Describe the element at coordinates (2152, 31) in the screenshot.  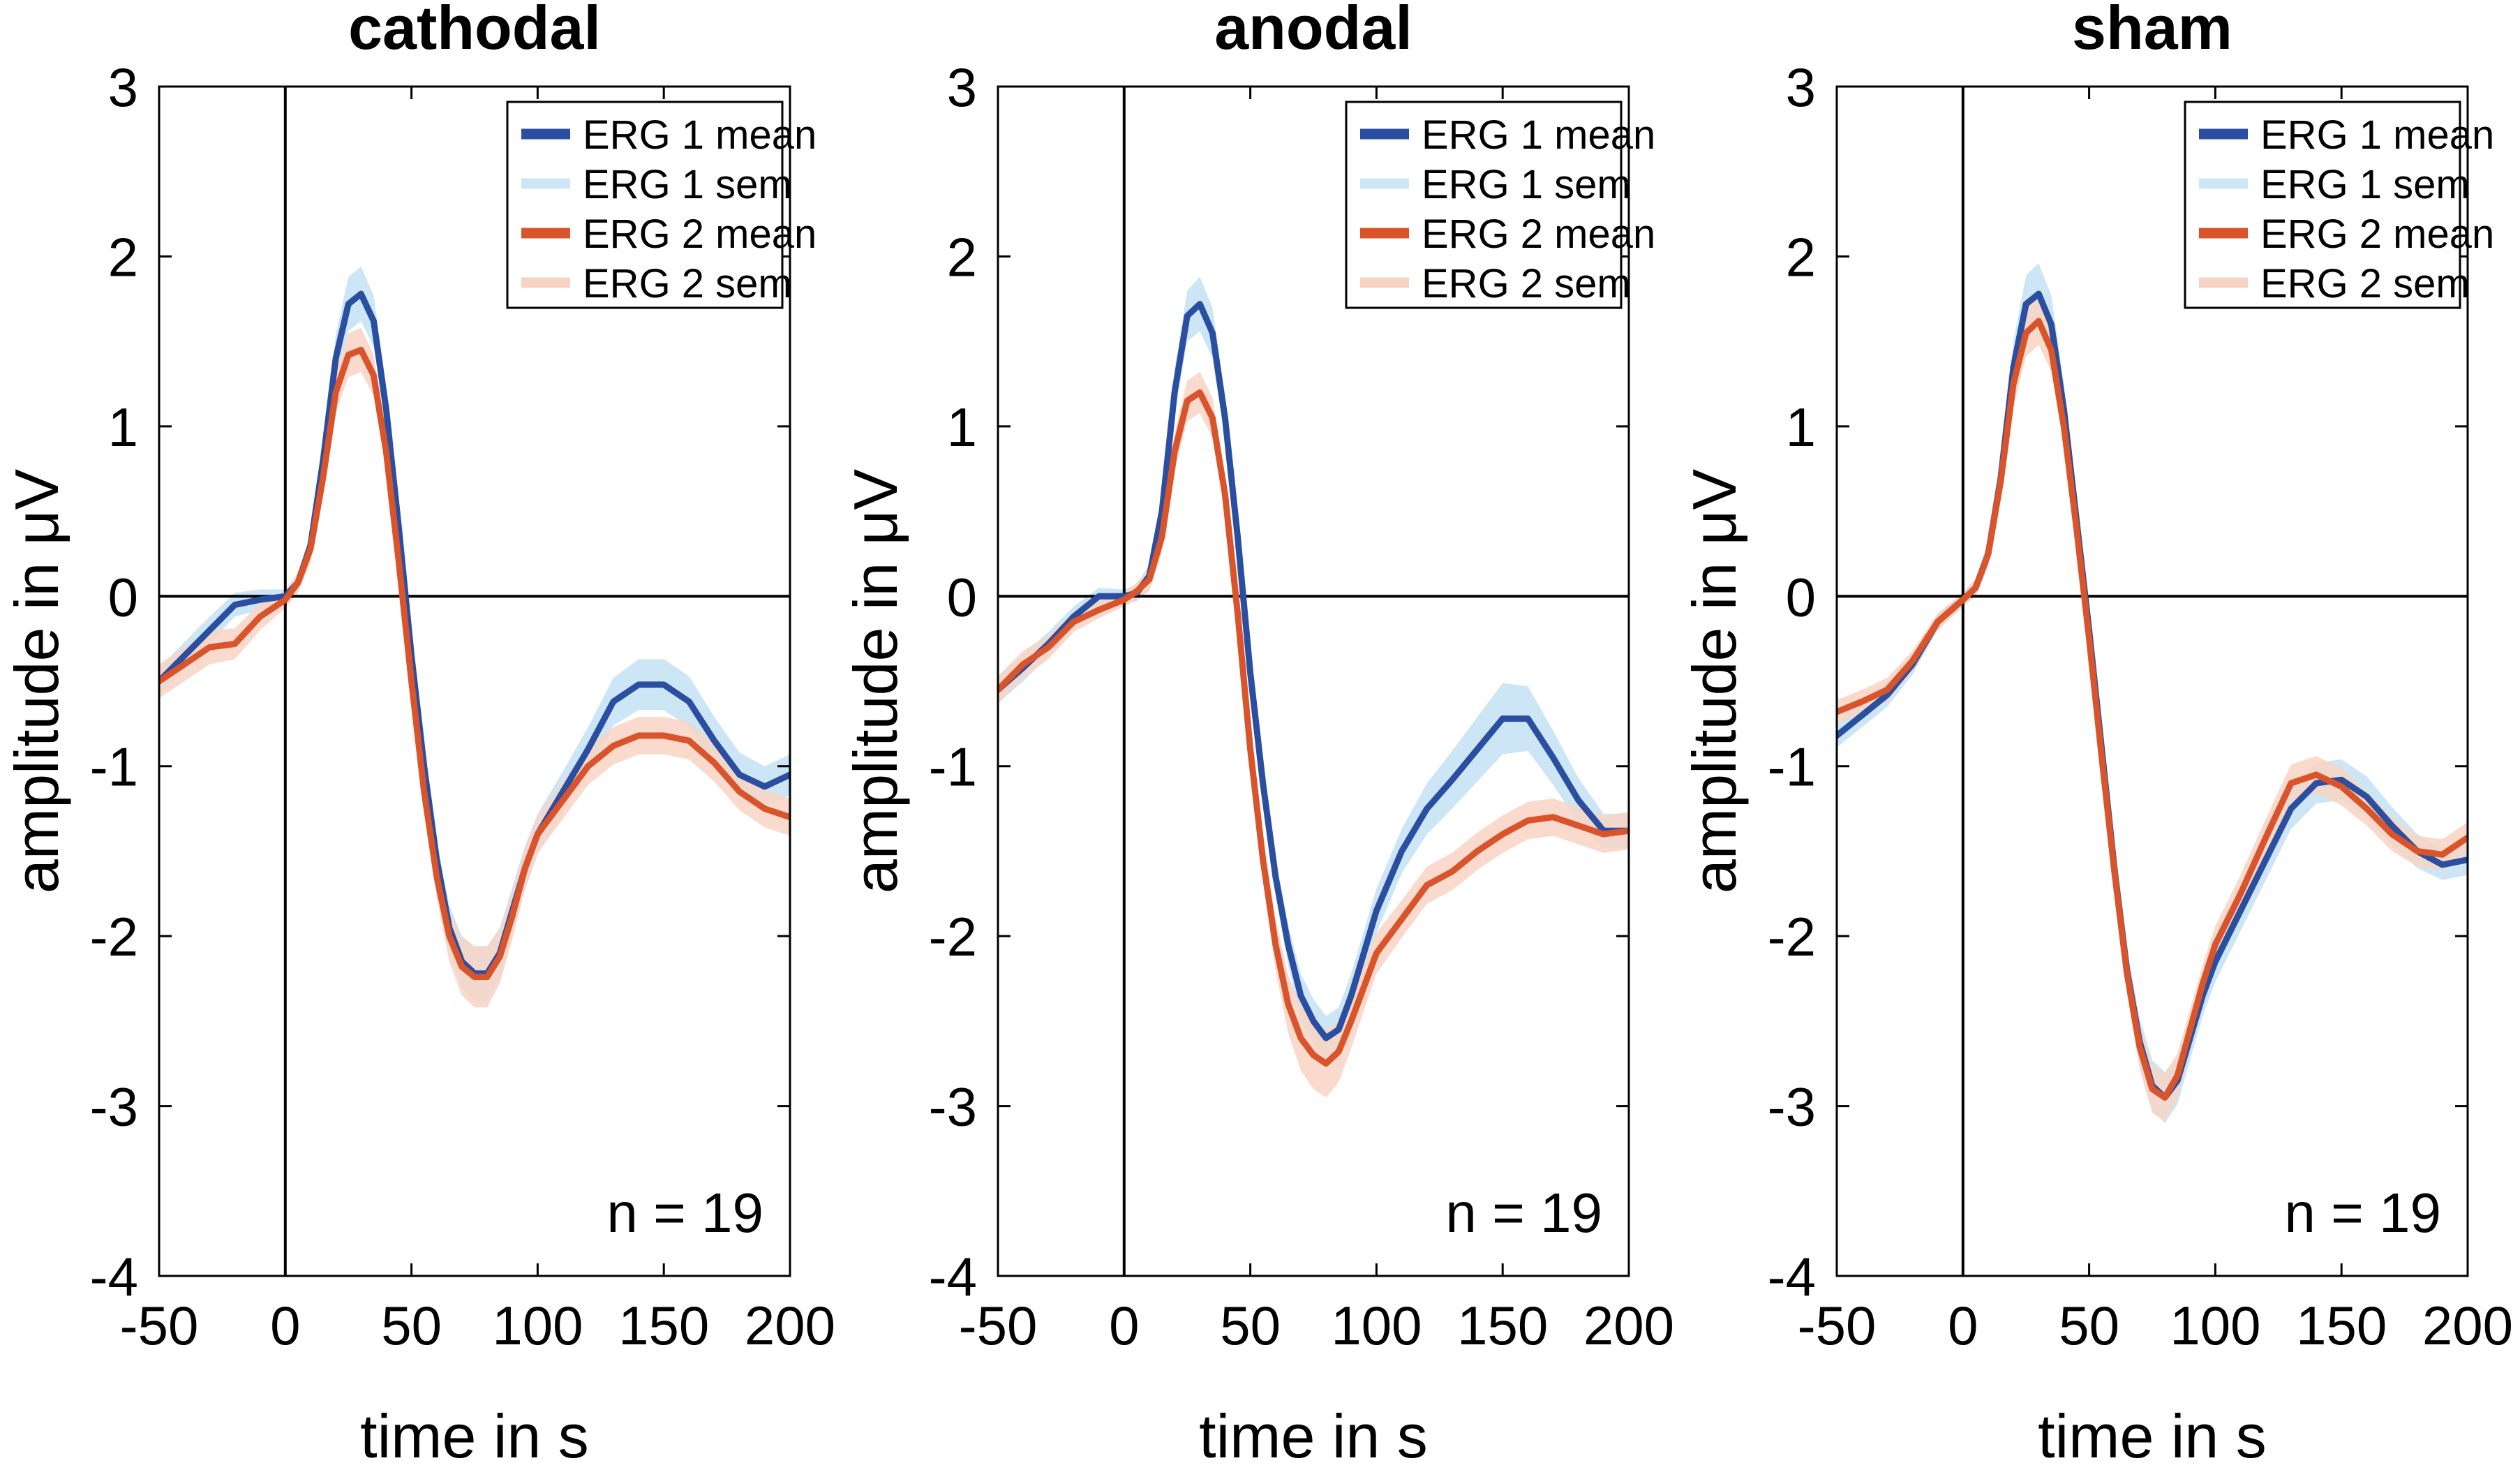
I see `panel-title: sham` at that location.